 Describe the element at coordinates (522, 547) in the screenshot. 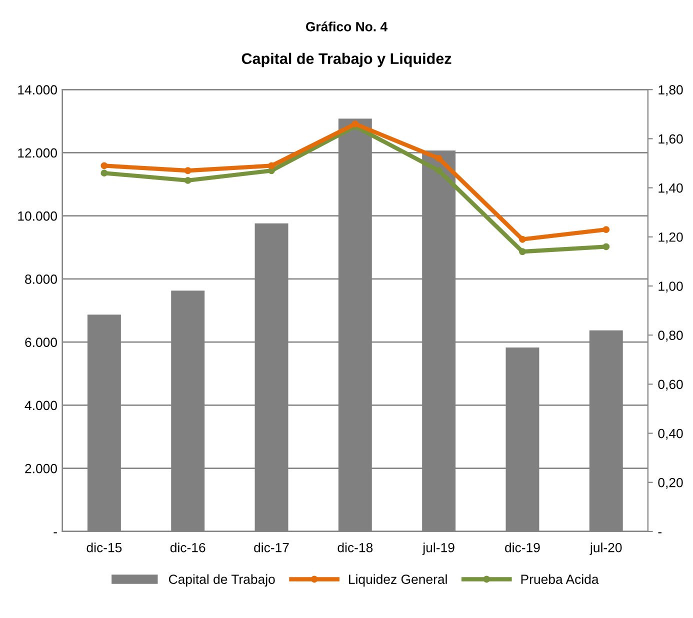

I see `x-tick-label: dic-19` at that location.